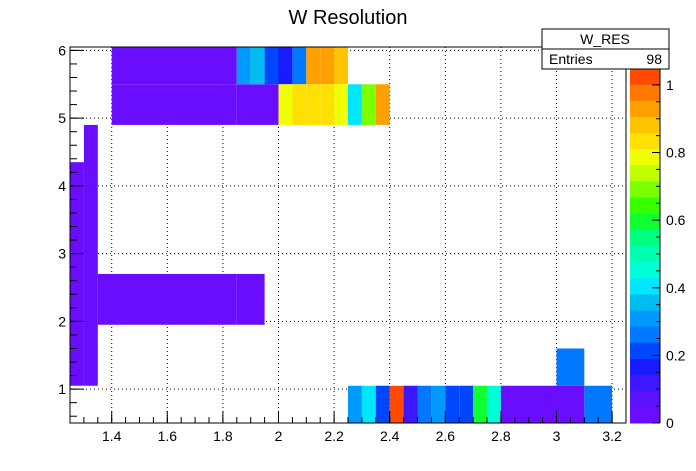 The height and width of the screenshot is (471, 696). I want to click on x-tick-label: 2.6, so click(446, 436).